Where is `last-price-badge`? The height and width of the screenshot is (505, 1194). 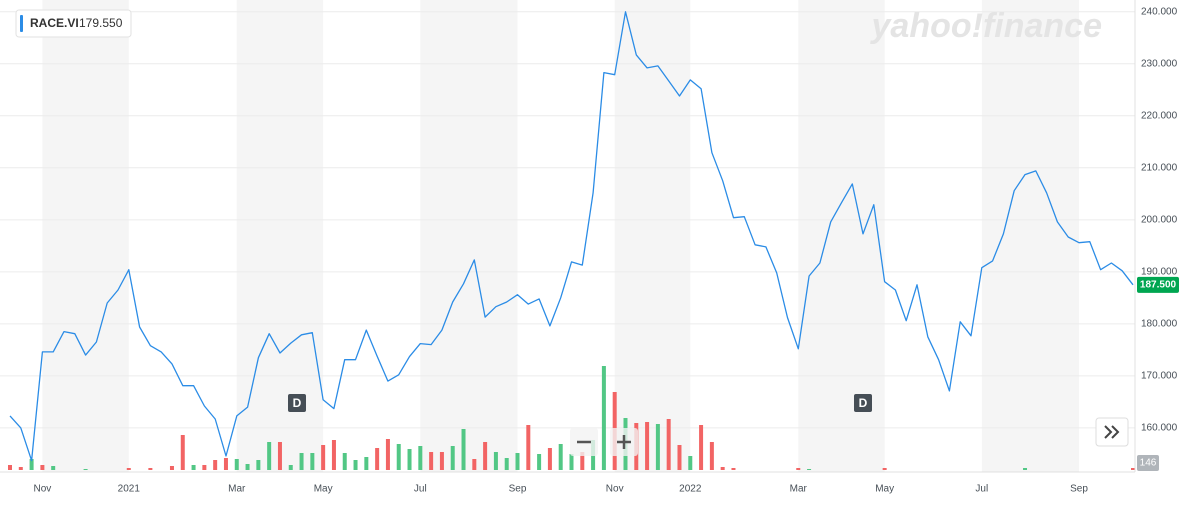 last-price-badge is located at coordinates (1158, 284).